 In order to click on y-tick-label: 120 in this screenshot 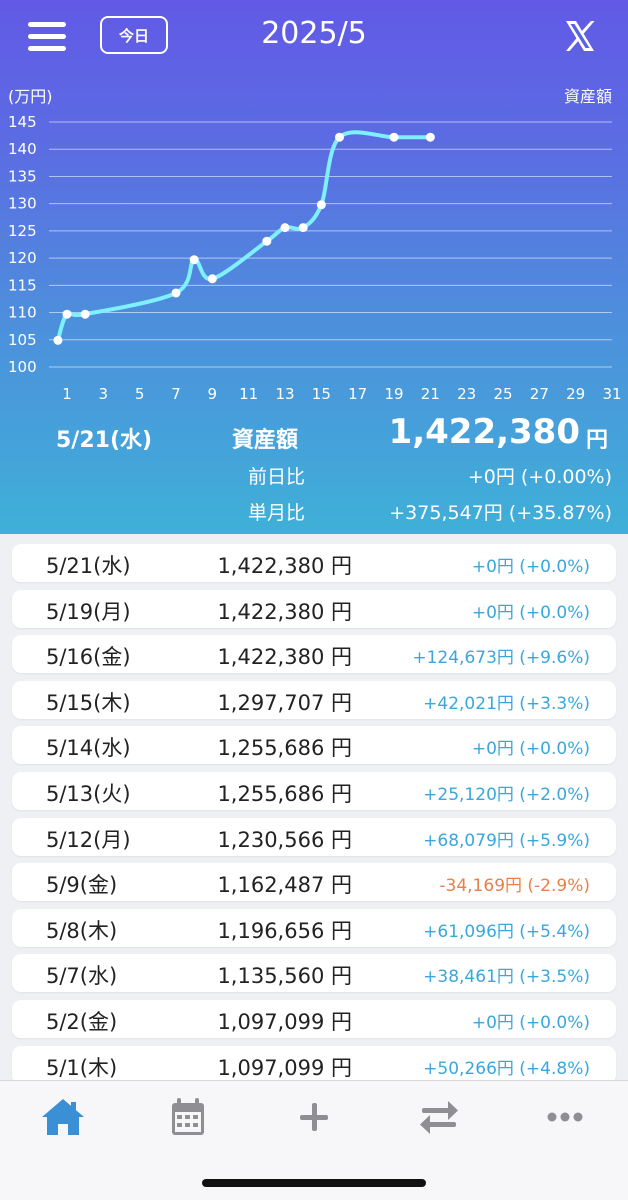, I will do `click(22, 258)`.